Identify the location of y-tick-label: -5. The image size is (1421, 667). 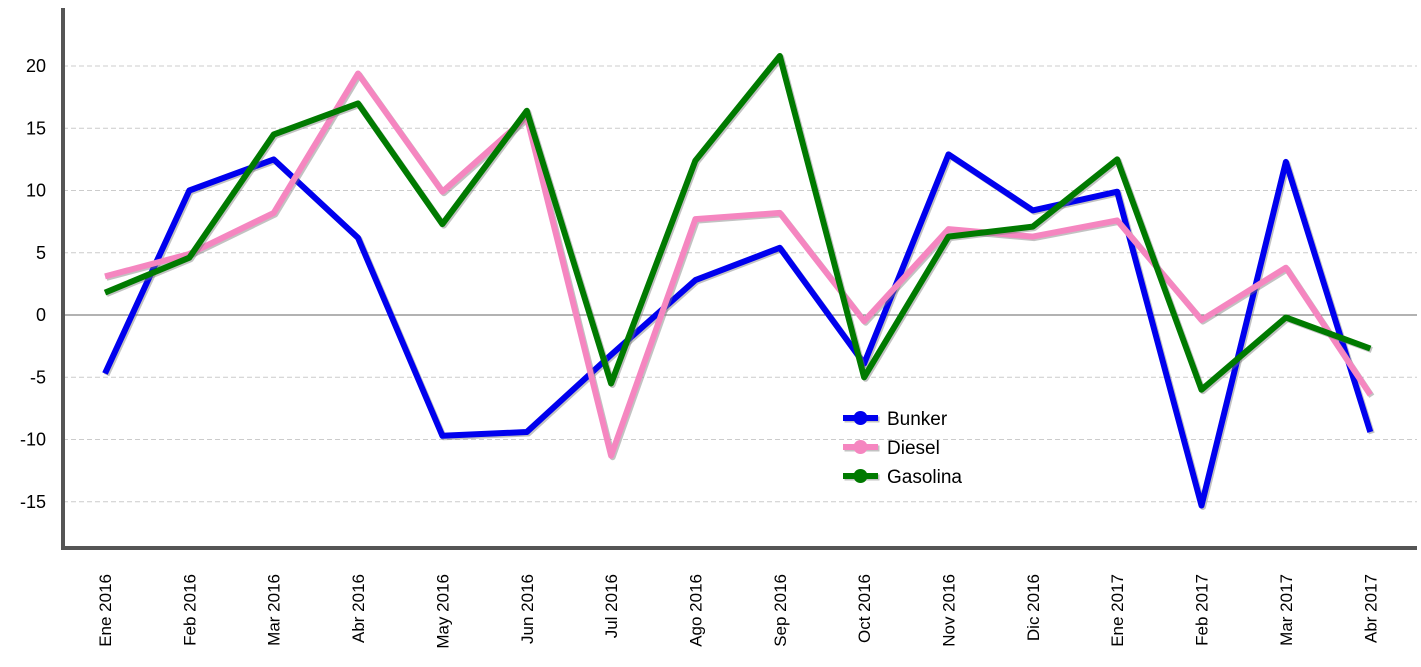
(38, 377).